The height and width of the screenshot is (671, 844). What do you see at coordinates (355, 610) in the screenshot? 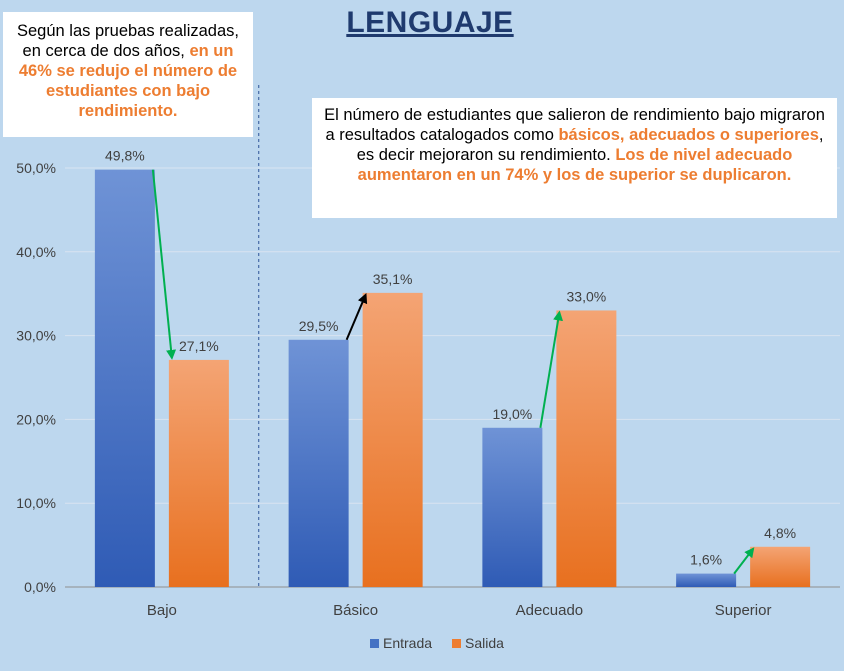
I see `x-tick-label: Básico` at bounding box center [355, 610].